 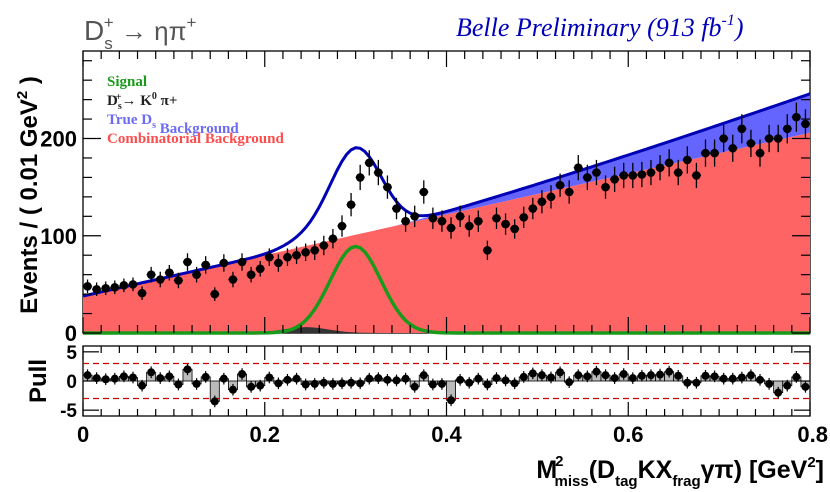 I want to click on chart-title: Ds+ → ηπ+, so click(x=140, y=33).